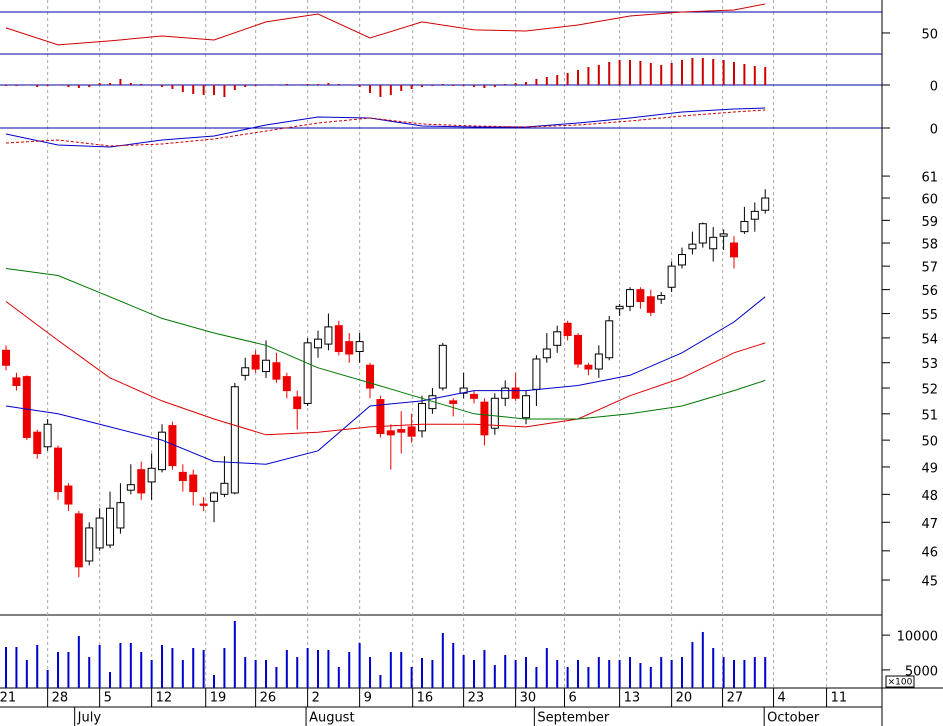 The width and height of the screenshot is (943, 726). What do you see at coordinates (332, 718) in the screenshot?
I see `month-label: August` at bounding box center [332, 718].